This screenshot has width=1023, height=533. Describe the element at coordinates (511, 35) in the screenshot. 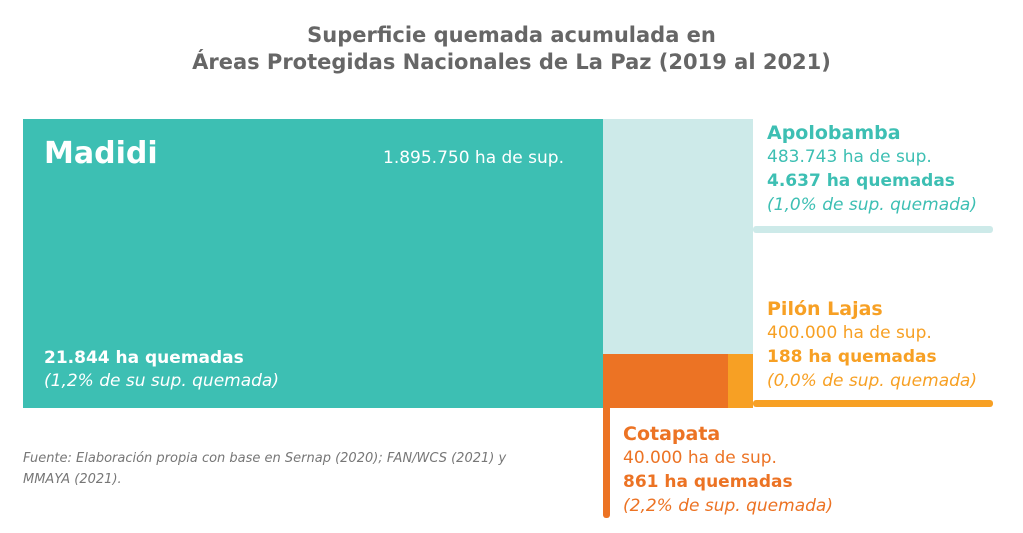

I see `chart-title-line1: Superficie quemada acumulada en` at that location.